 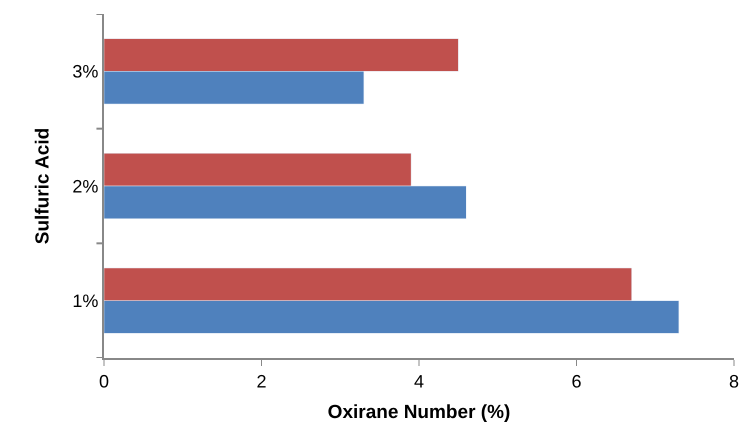 I want to click on y-tick-label: 2%, so click(x=85, y=186).